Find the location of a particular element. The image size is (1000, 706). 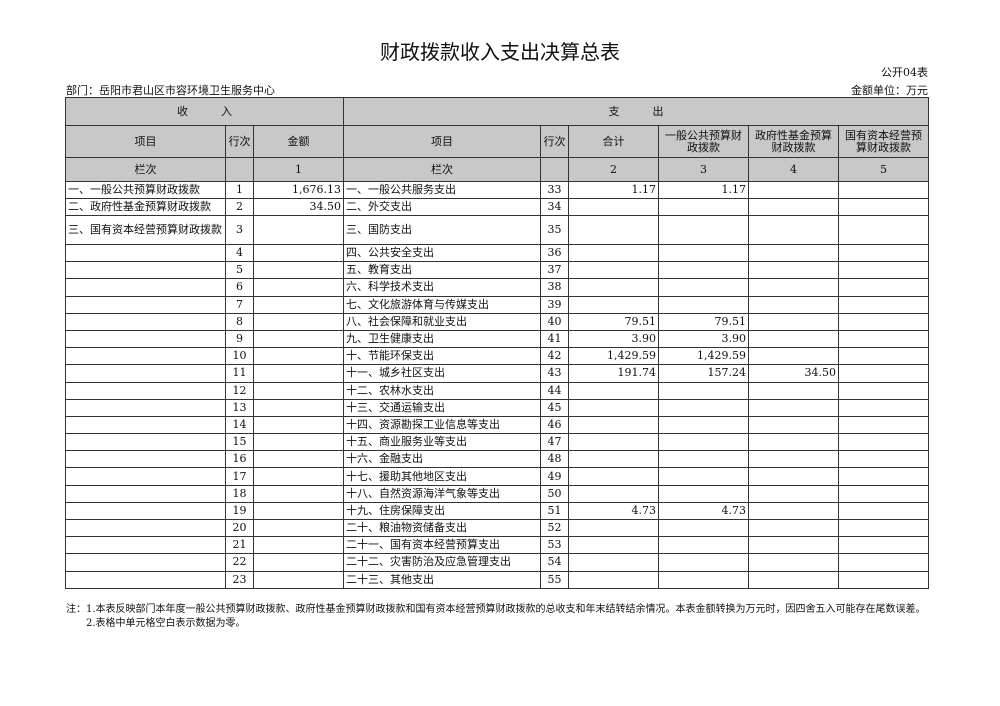

income-rowno-cell: 11 is located at coordinates (239, 373).